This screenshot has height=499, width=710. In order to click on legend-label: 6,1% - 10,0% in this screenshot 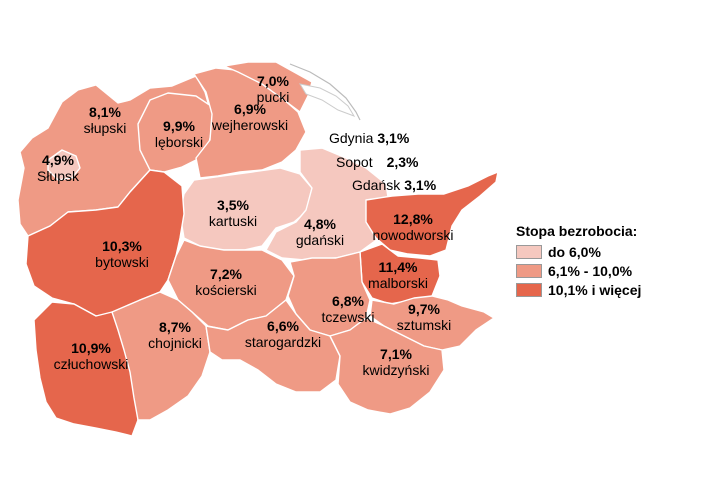, I will do `click(590, 270)`.